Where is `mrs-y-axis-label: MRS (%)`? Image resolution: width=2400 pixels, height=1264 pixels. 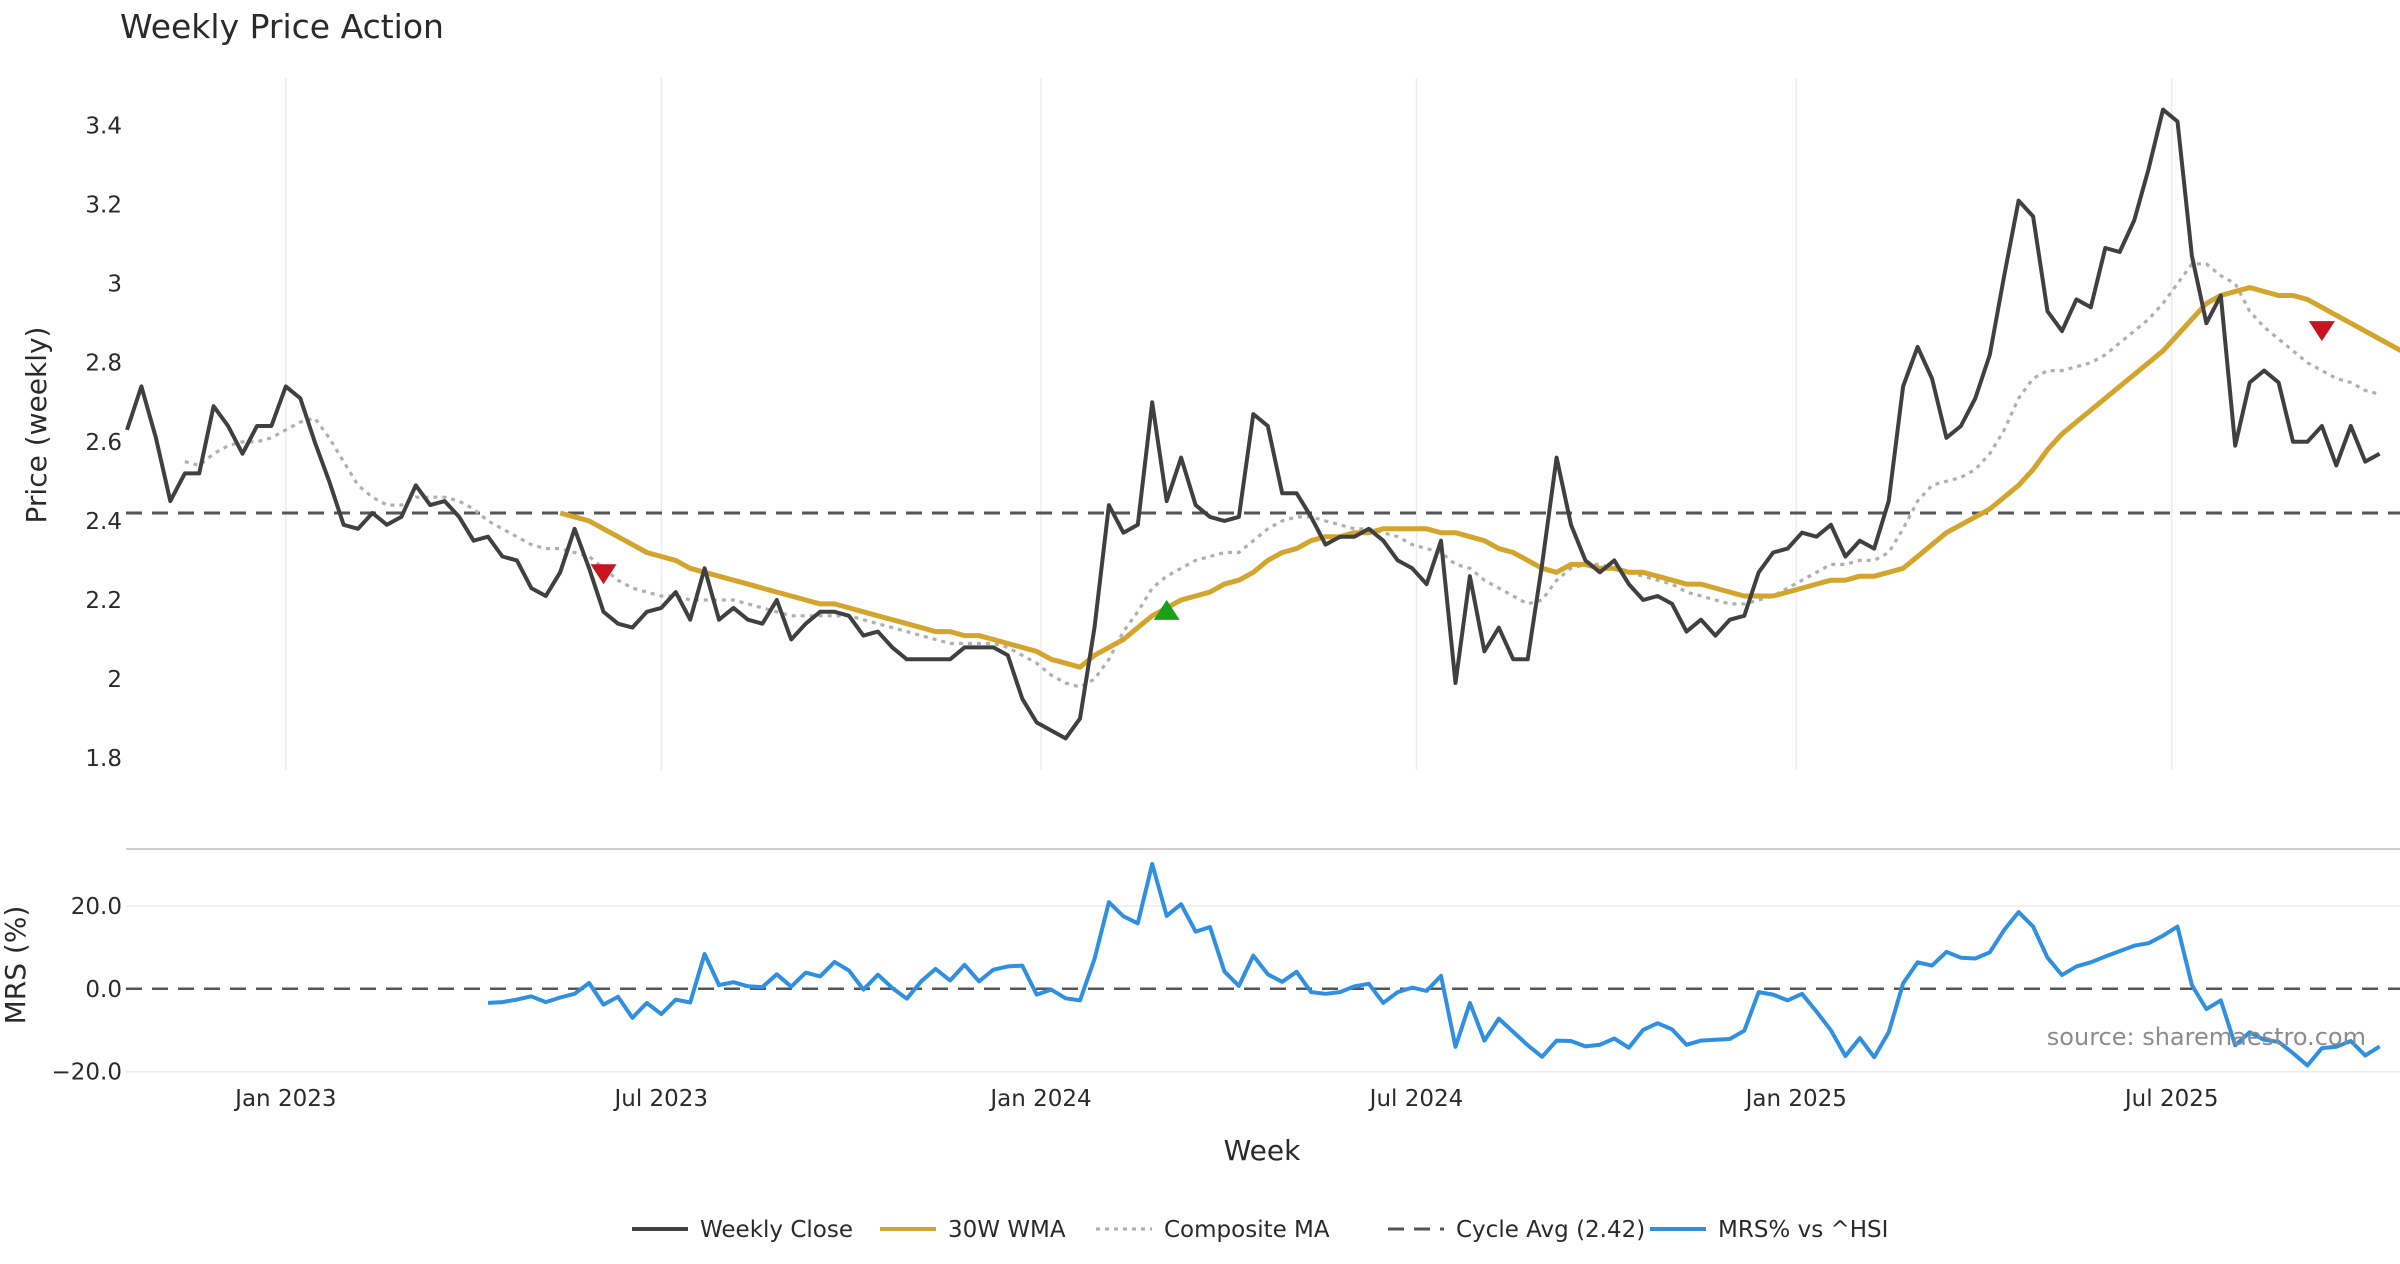
mrs-y-axis-label: MRS (%) is located at coordinates (16, 965).